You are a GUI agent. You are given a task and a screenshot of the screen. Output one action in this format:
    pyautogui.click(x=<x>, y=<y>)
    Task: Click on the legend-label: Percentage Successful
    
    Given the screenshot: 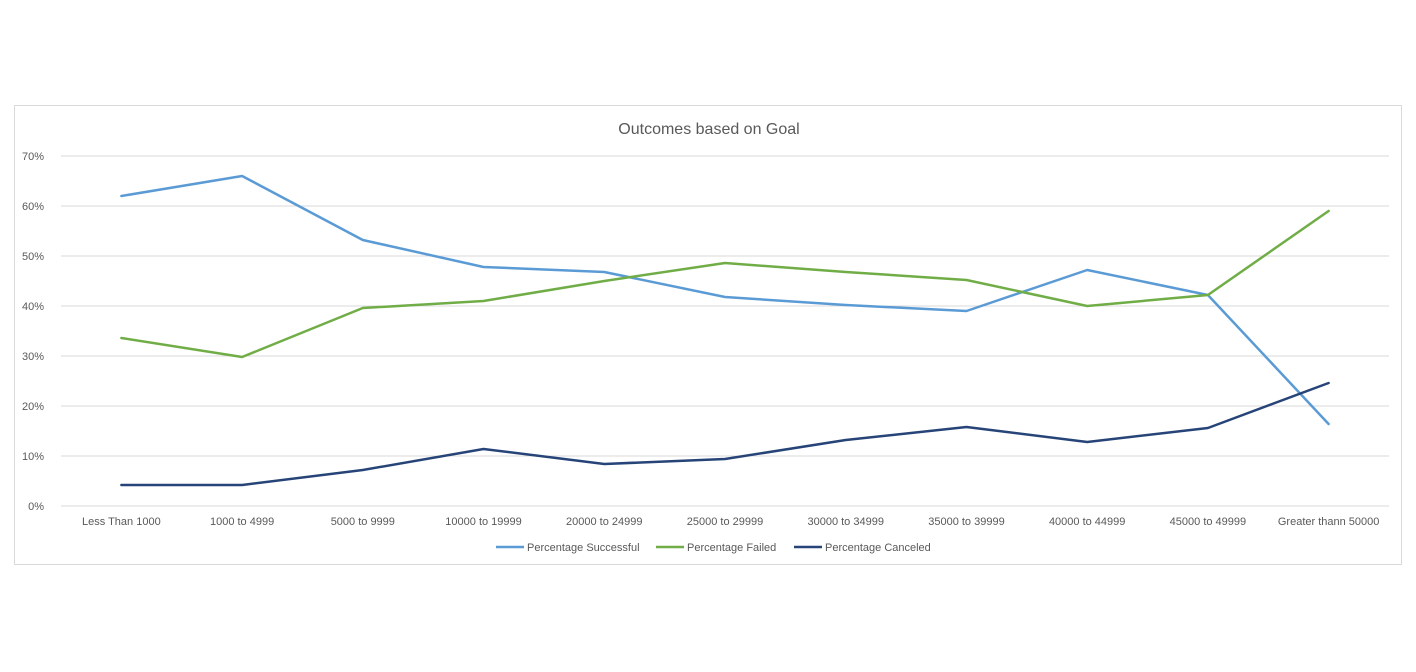 What is the action you would take?
    pyautogui.click(x=583, y=548)
    